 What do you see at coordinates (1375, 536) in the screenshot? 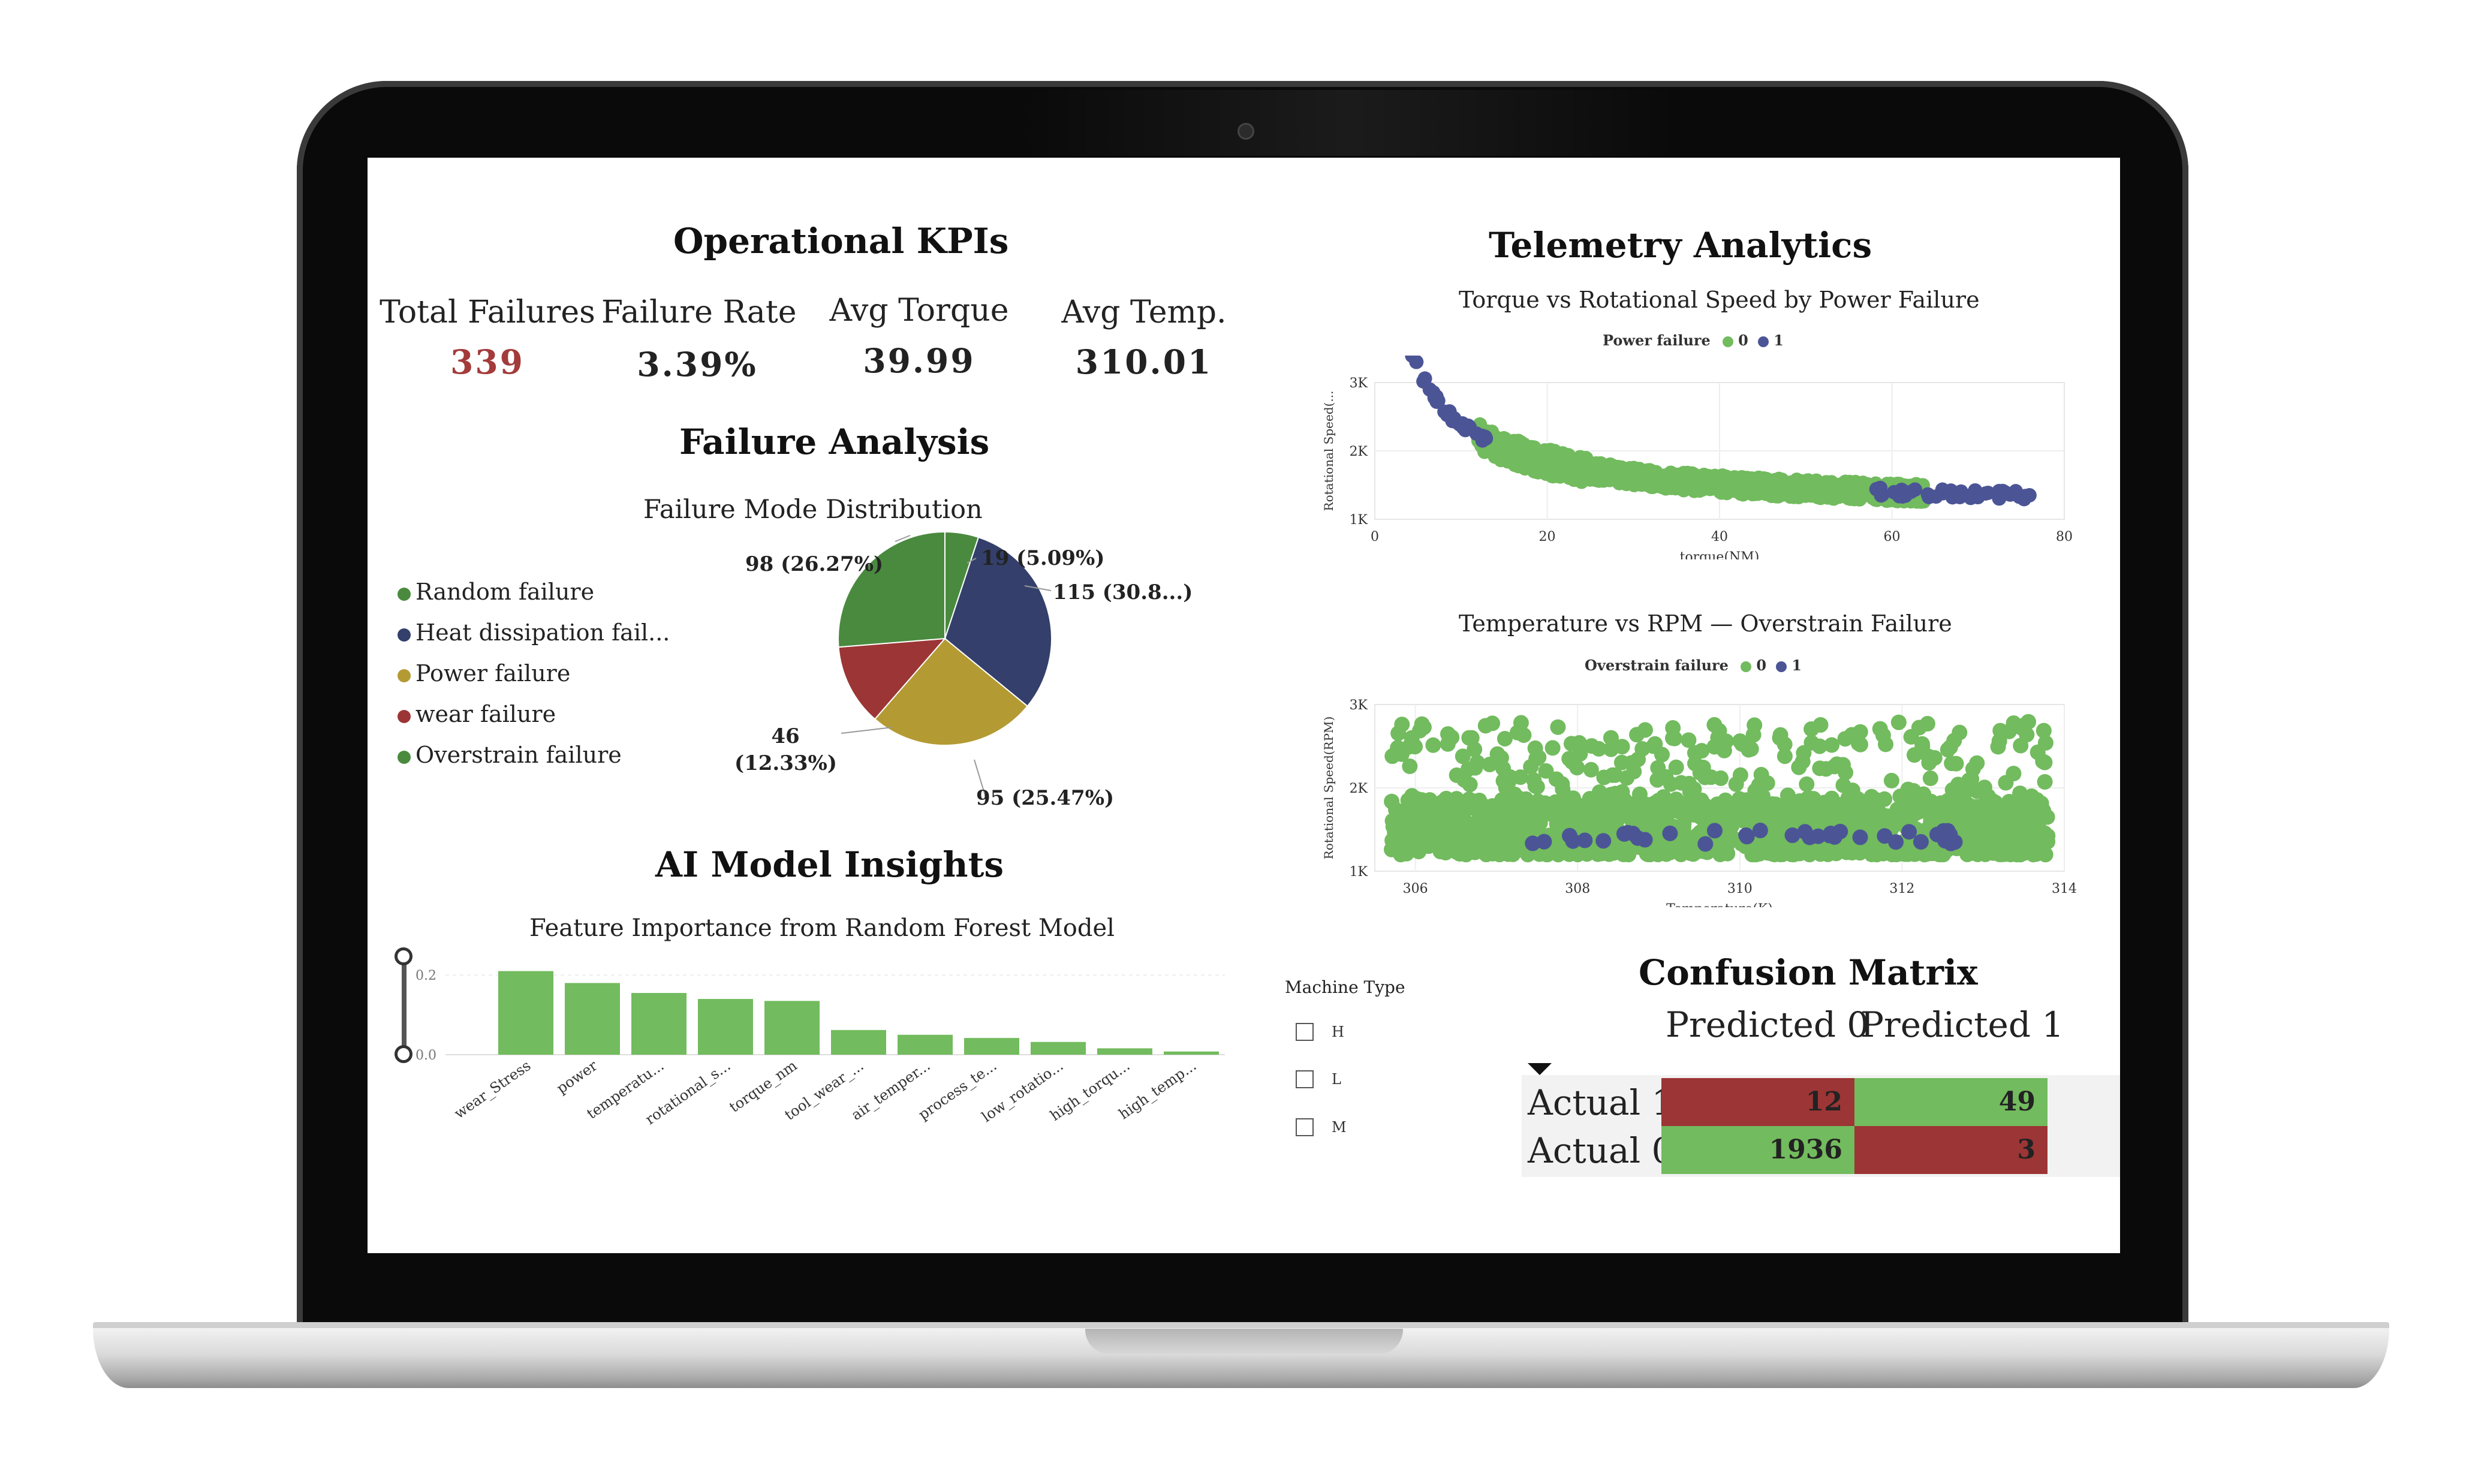
I see `xtick-label: 0` at bounding box center [1375, 536].